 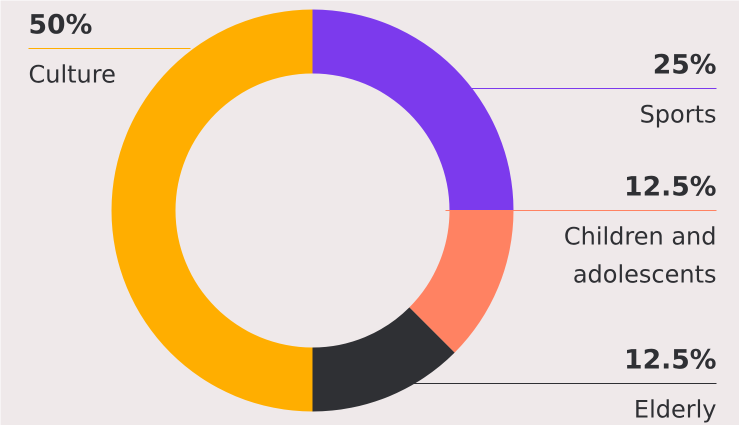 What do you see at coordinates (684, 65) in the screenshot?
I see `data-label: 25%` at bounding box center [684, 65].